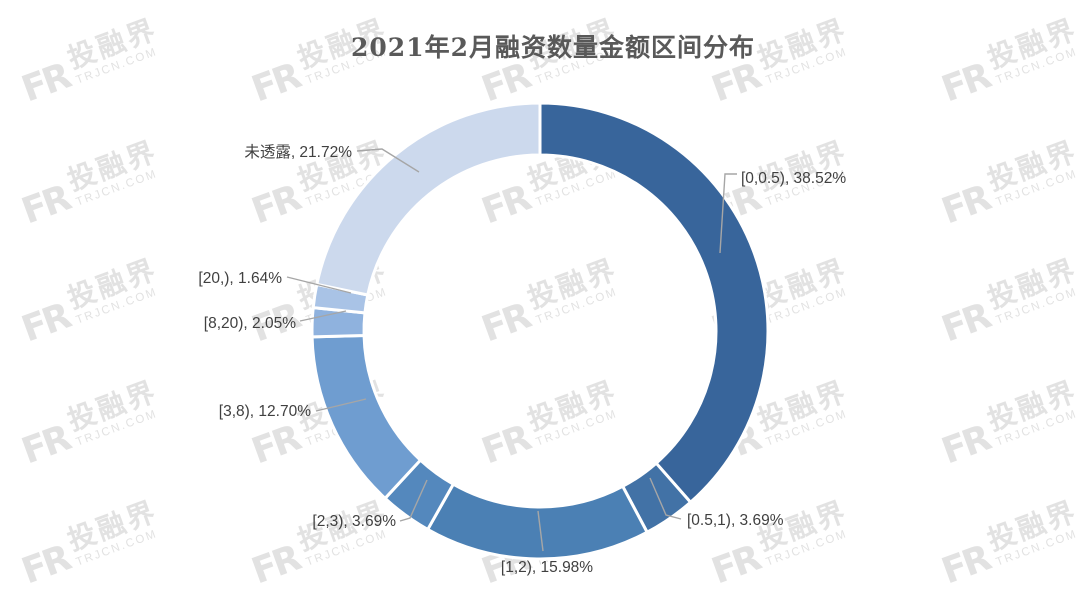 The width and height of the screenshot is (1080, 593). What do you see at coordinates (793, 178) in the screenshot?
I see `slice-label-0: [0,0.5), 38.52%` at bounding box center [793, 178].